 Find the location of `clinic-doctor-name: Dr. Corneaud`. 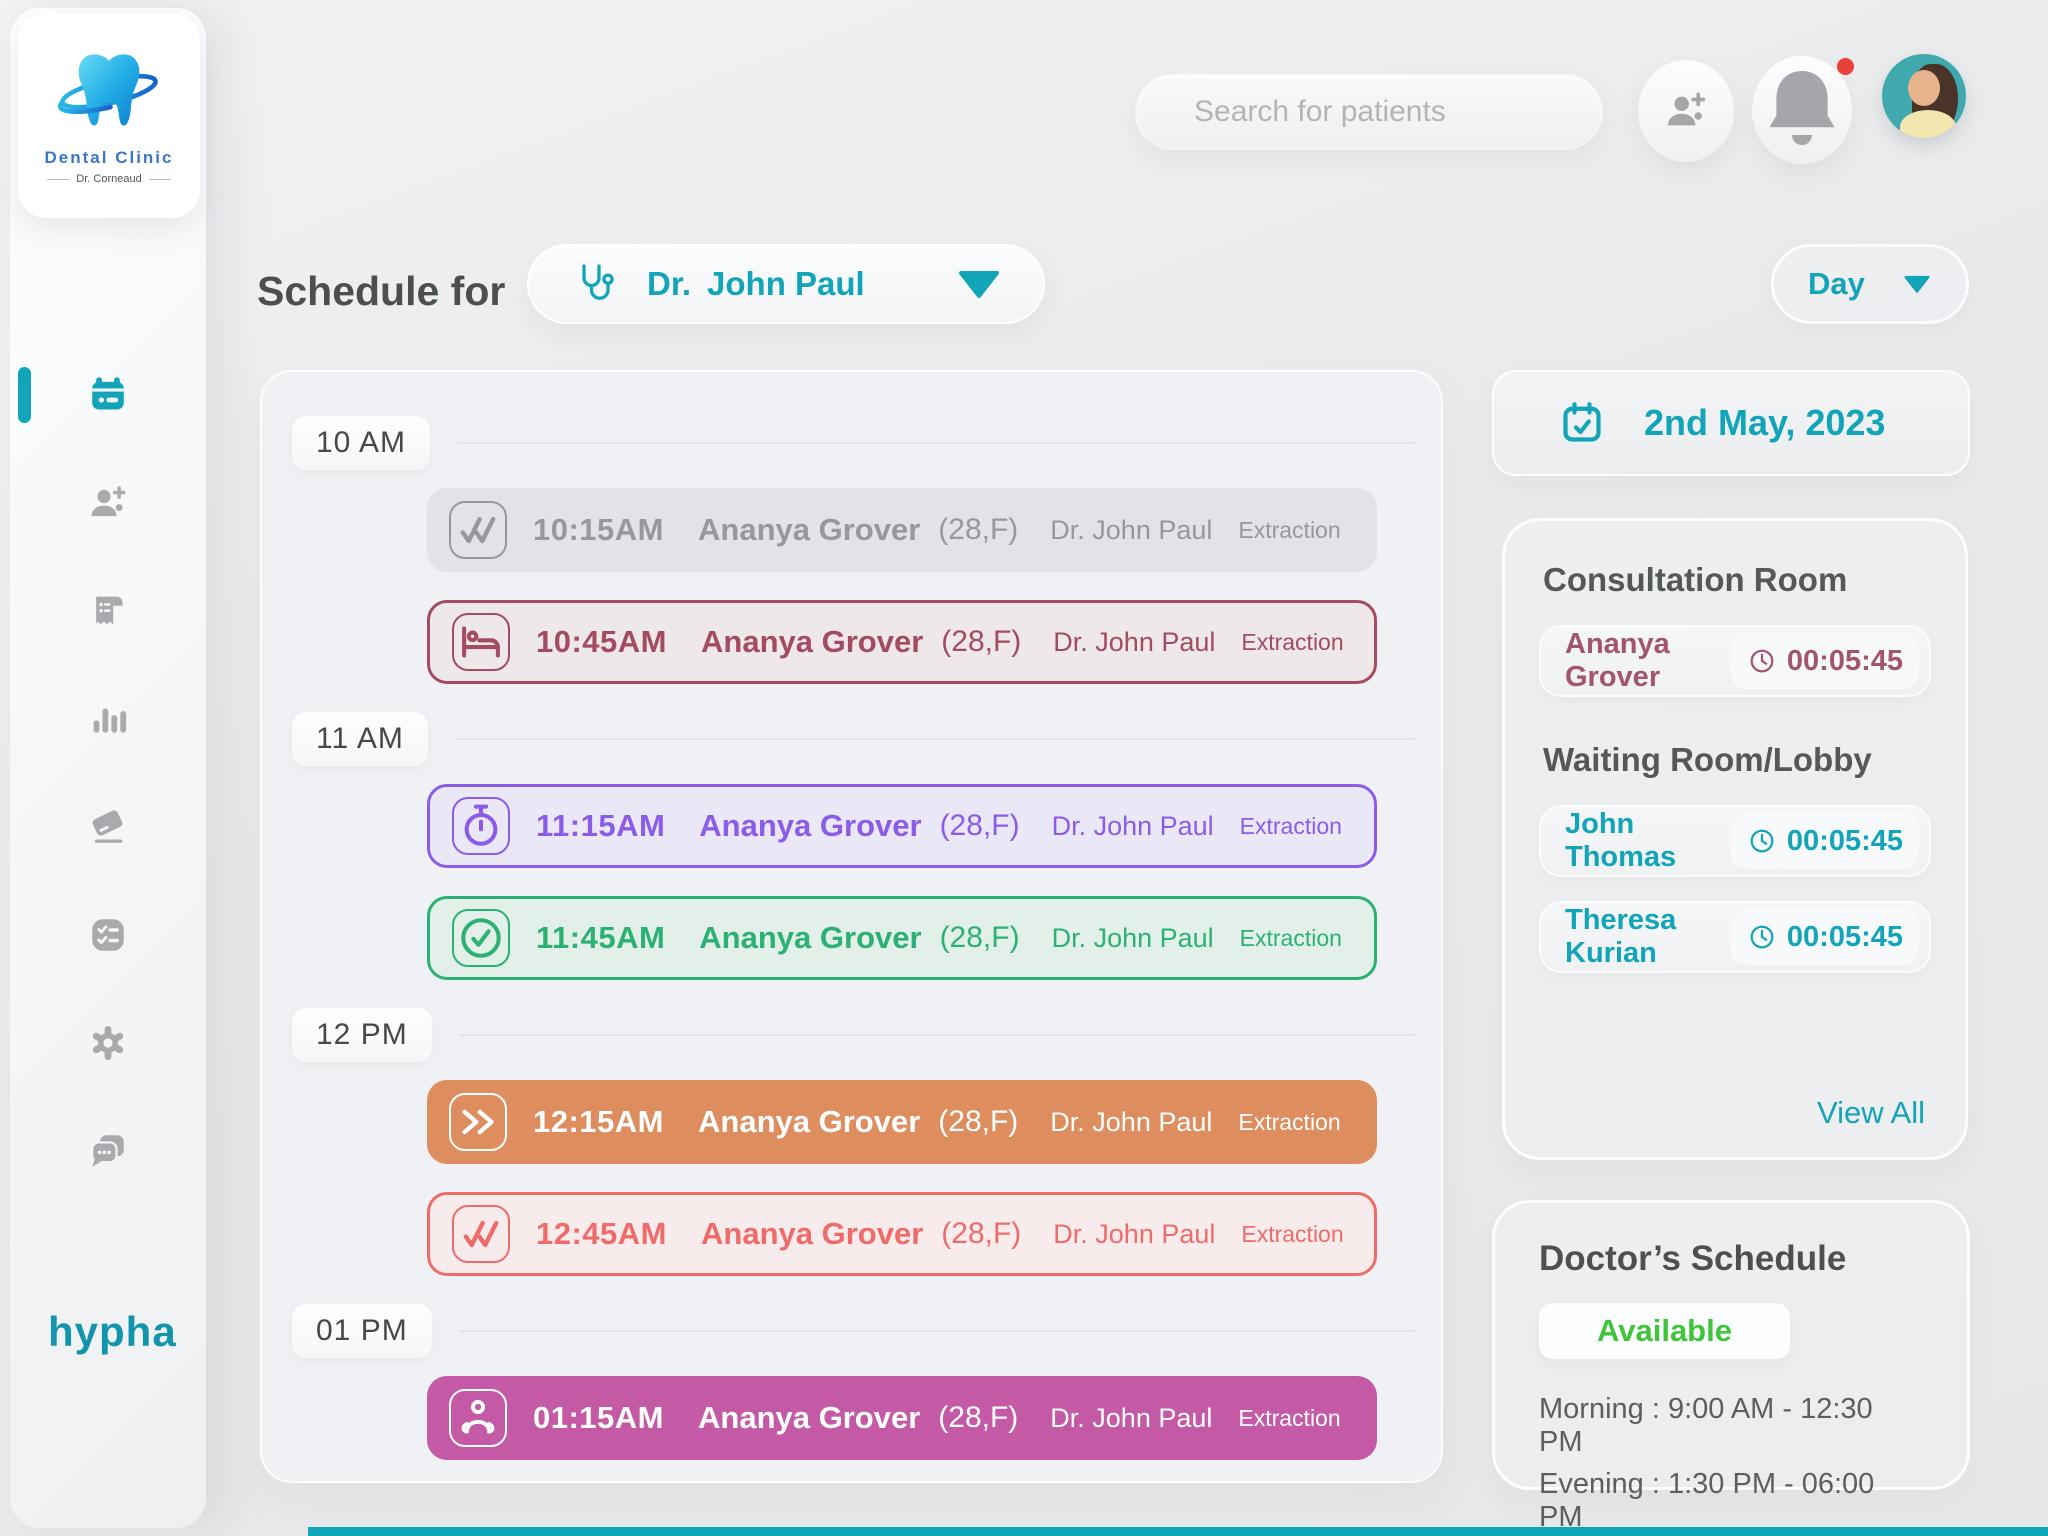

clinic-doctor-name: Dr. Corneaud is located at coordinates (108, 179).